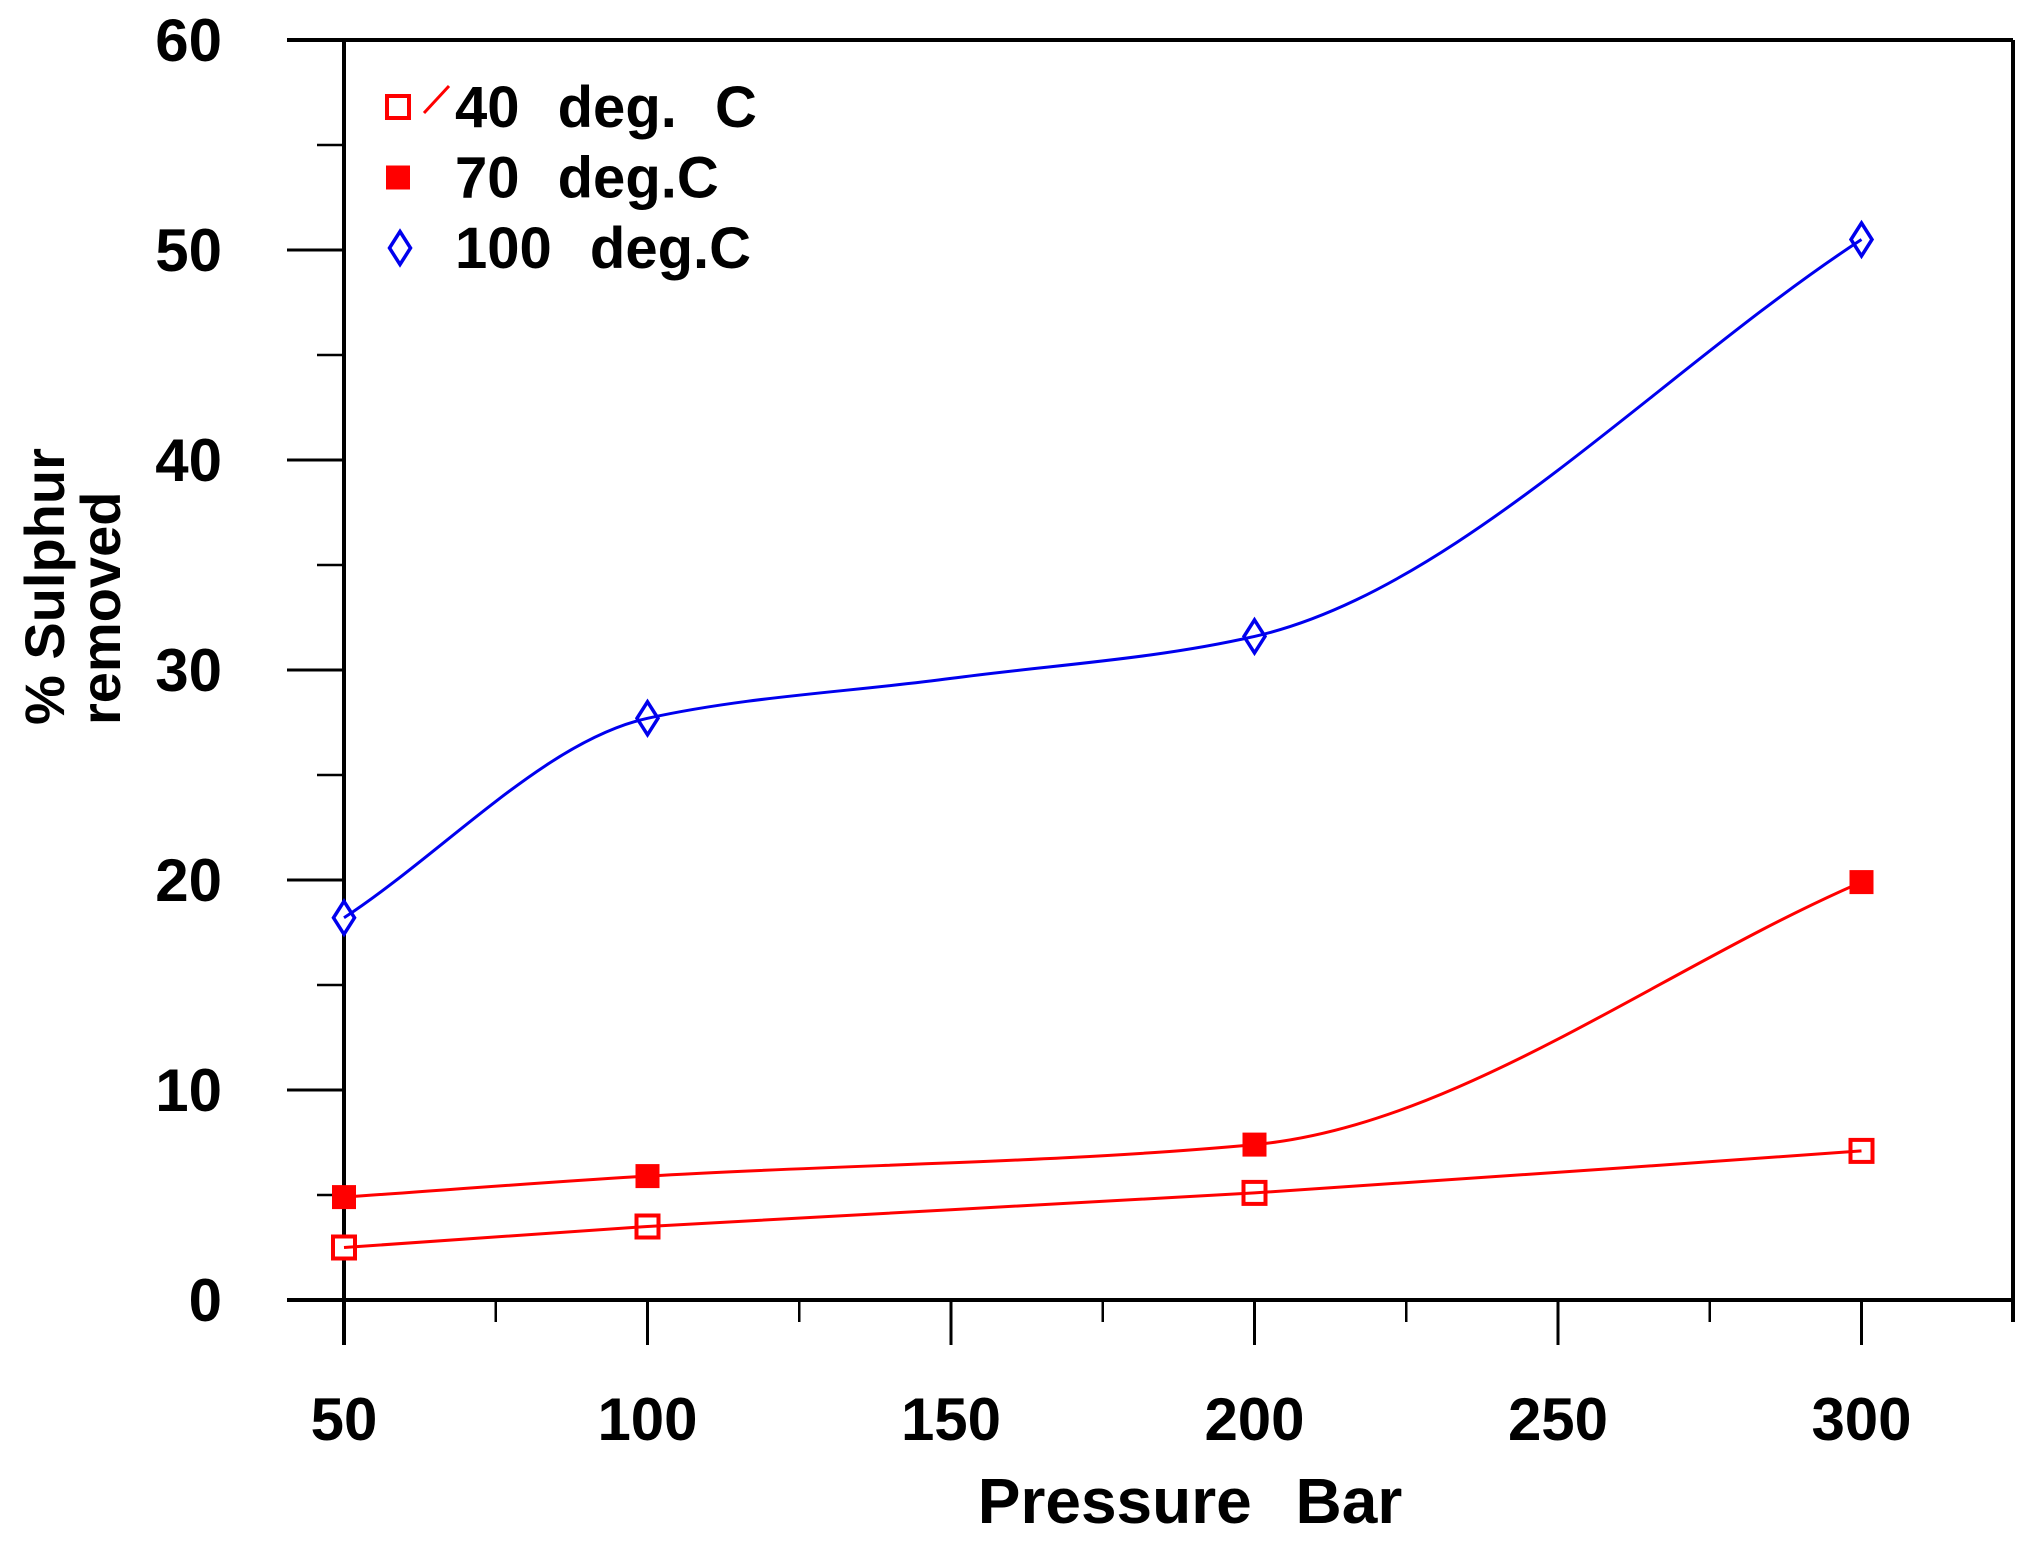 The image size is (2038, 1550). What do you see at coordinates (205, 1300) in the screenshot?
I see `y-tick-label: 0` at bounding box center [205, 1300].